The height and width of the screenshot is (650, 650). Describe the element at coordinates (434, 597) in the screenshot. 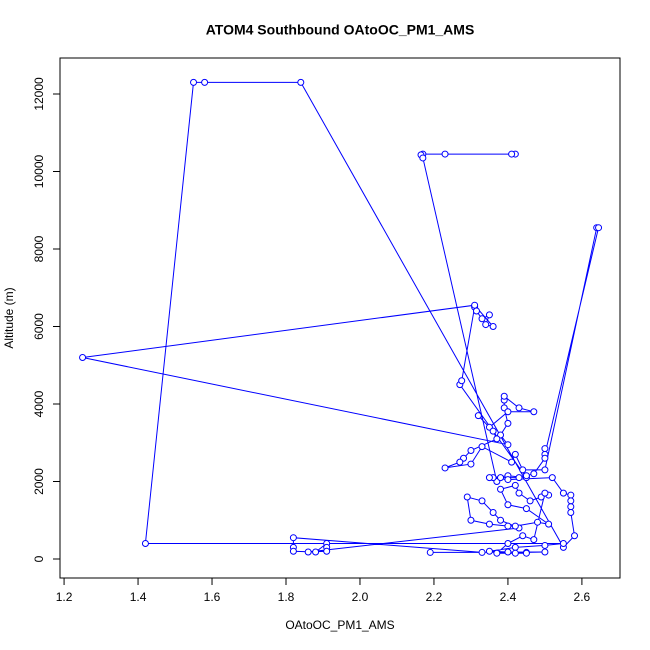

I see `x-tick-label: 2.2` at that location.